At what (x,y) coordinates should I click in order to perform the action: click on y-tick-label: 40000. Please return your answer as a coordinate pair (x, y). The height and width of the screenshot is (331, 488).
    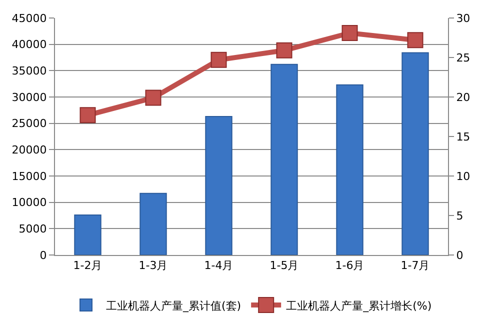
    Looking at the image, I should click on (29, 45).